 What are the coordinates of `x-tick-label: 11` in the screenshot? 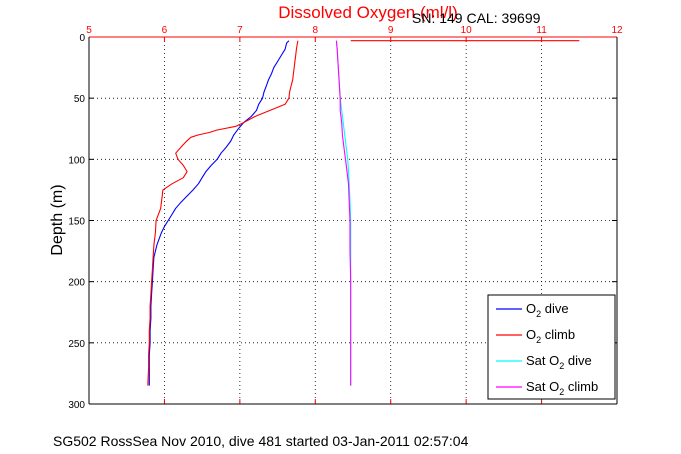 It's located at (541, 30).